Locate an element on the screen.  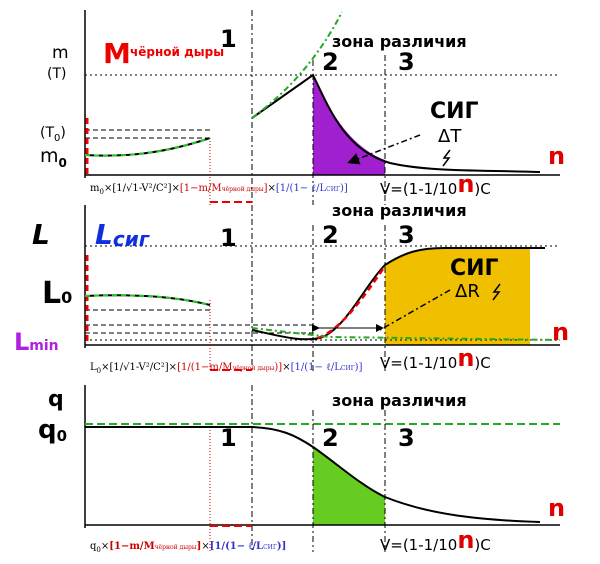
y-label: m is located at coordinates (60, 53).